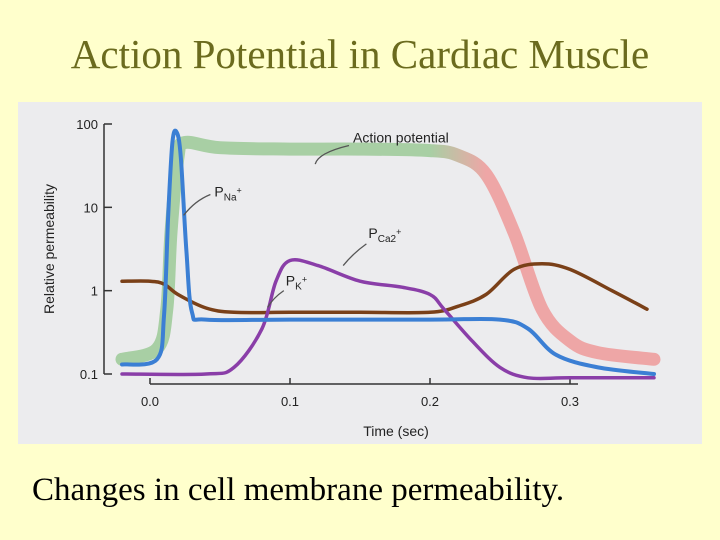 Image resolution: width=720 pixels, height=540 pixels. What do you see at coordinates (570, 401) in the screenshot?
I see `x-tick-label: 0.3` at bounding box center [570, 401].